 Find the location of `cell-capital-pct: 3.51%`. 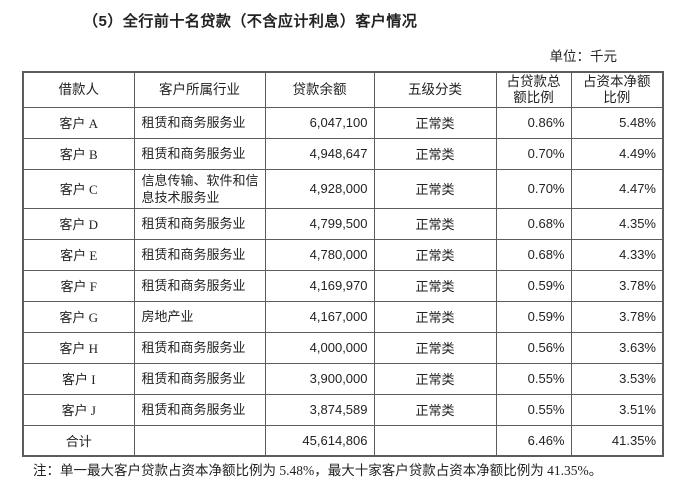

cell-capital-pct: 3.51% is located at coordinates (617, 409).